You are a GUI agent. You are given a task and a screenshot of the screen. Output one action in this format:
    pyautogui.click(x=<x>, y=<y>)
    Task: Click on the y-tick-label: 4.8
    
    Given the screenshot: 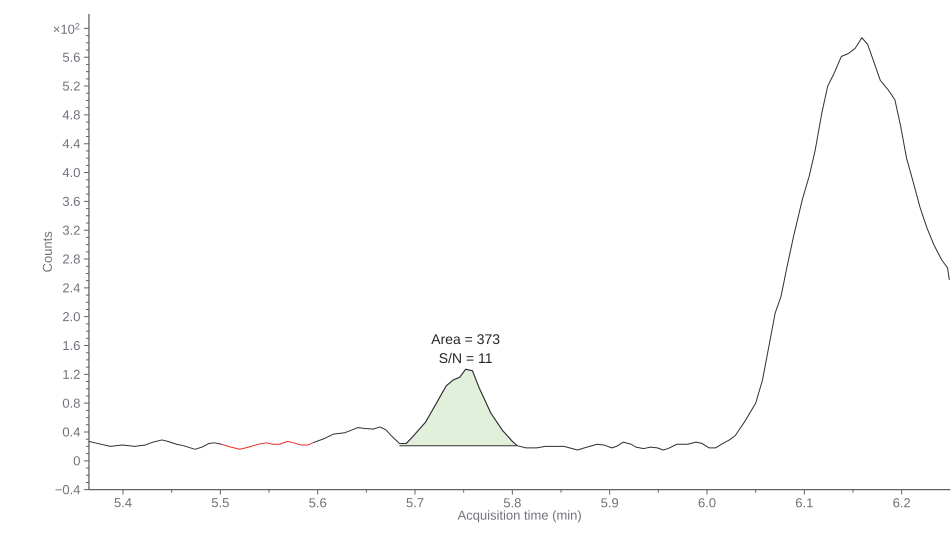 What is the action you would take?
    pyautogui.click(x=71, y=115)
    